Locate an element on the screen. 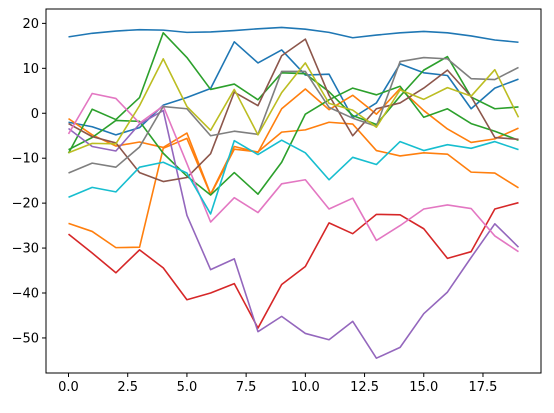 The height and width of the screenshot is (413, 554). x-tick-label: 2.5 is located at coordinates (127, 387).